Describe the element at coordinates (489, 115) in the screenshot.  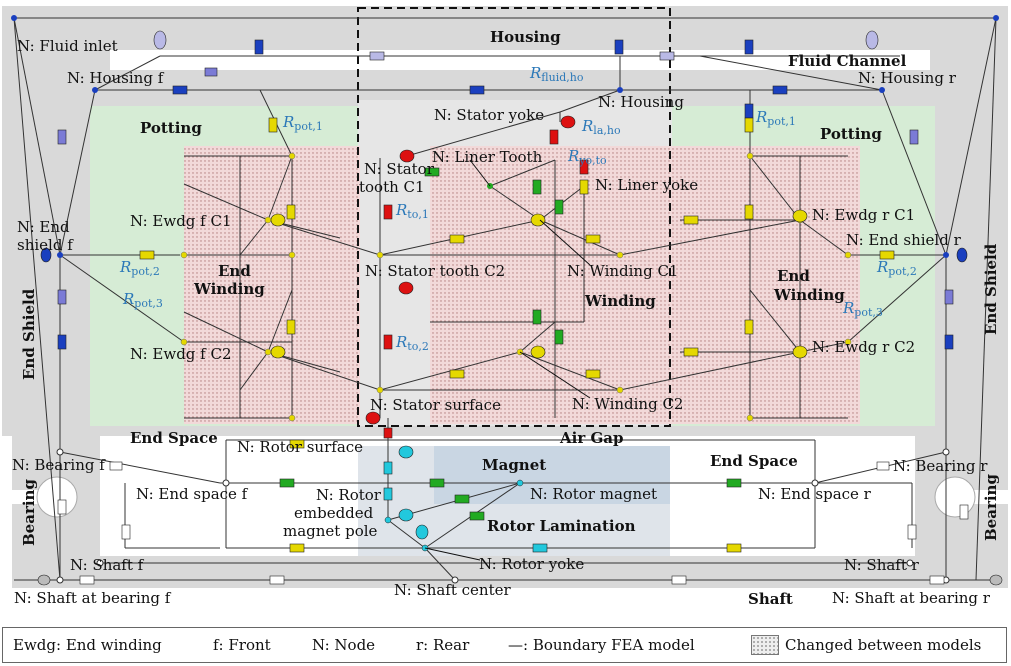
I see `node-stator-yoke: N: Stator yoke` at that location.